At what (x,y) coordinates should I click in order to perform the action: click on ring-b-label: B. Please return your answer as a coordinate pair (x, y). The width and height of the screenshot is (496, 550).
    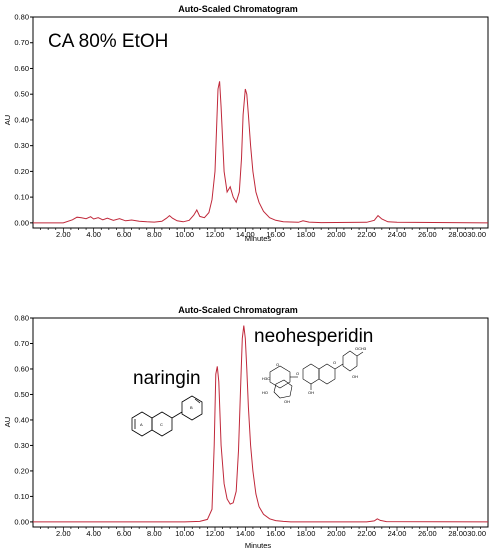
    Looking at the image, I should click on (191, 407).